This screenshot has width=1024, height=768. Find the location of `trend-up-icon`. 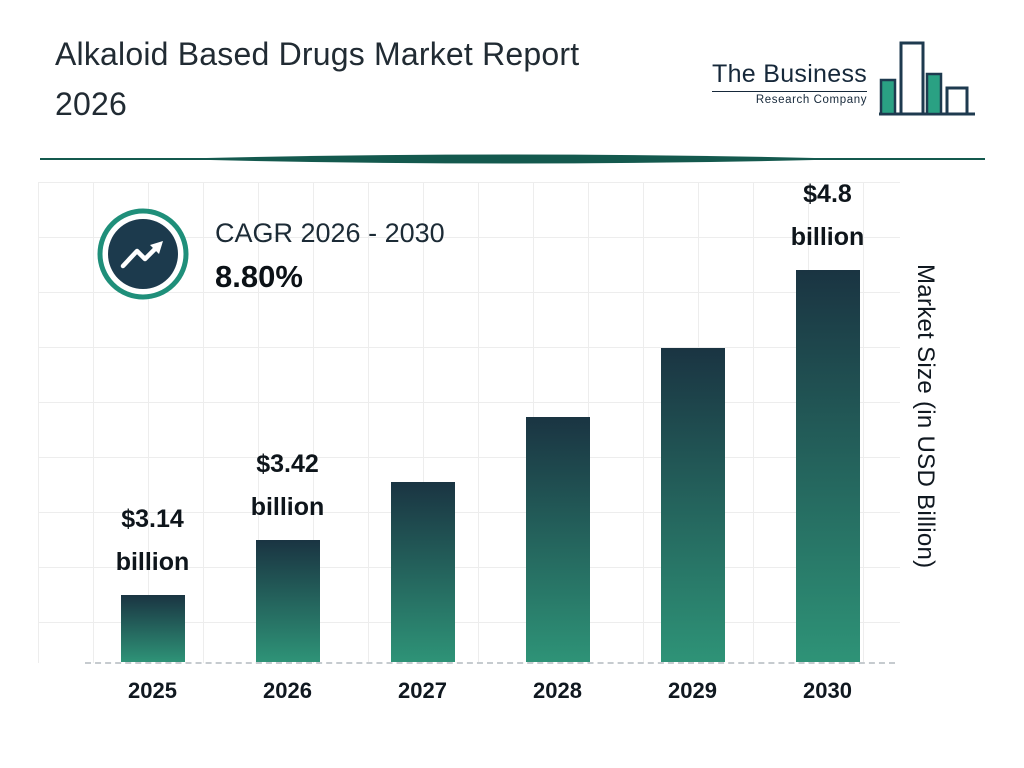

trend-up-icon is located at coordinates (143, 256).